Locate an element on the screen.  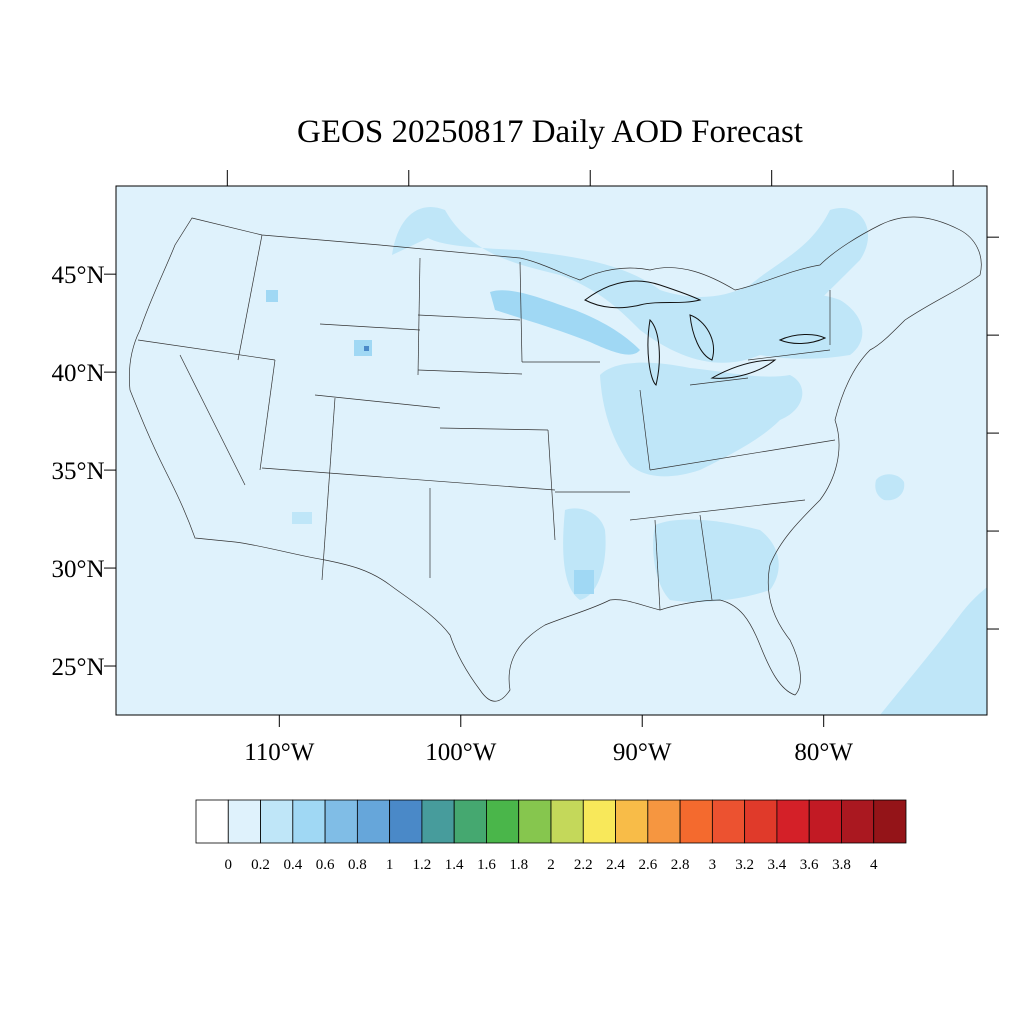
border-nd-sd is located at coordinates (469, 317).